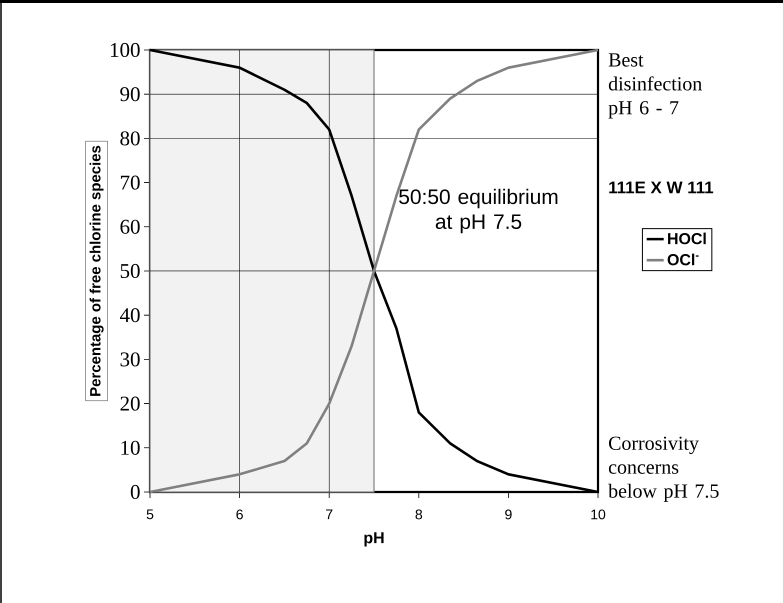 The image size is (783, 603). Describe the element at coordinates (661, 188) in the screenshot. I see `text: 111E X W 111` at that location.